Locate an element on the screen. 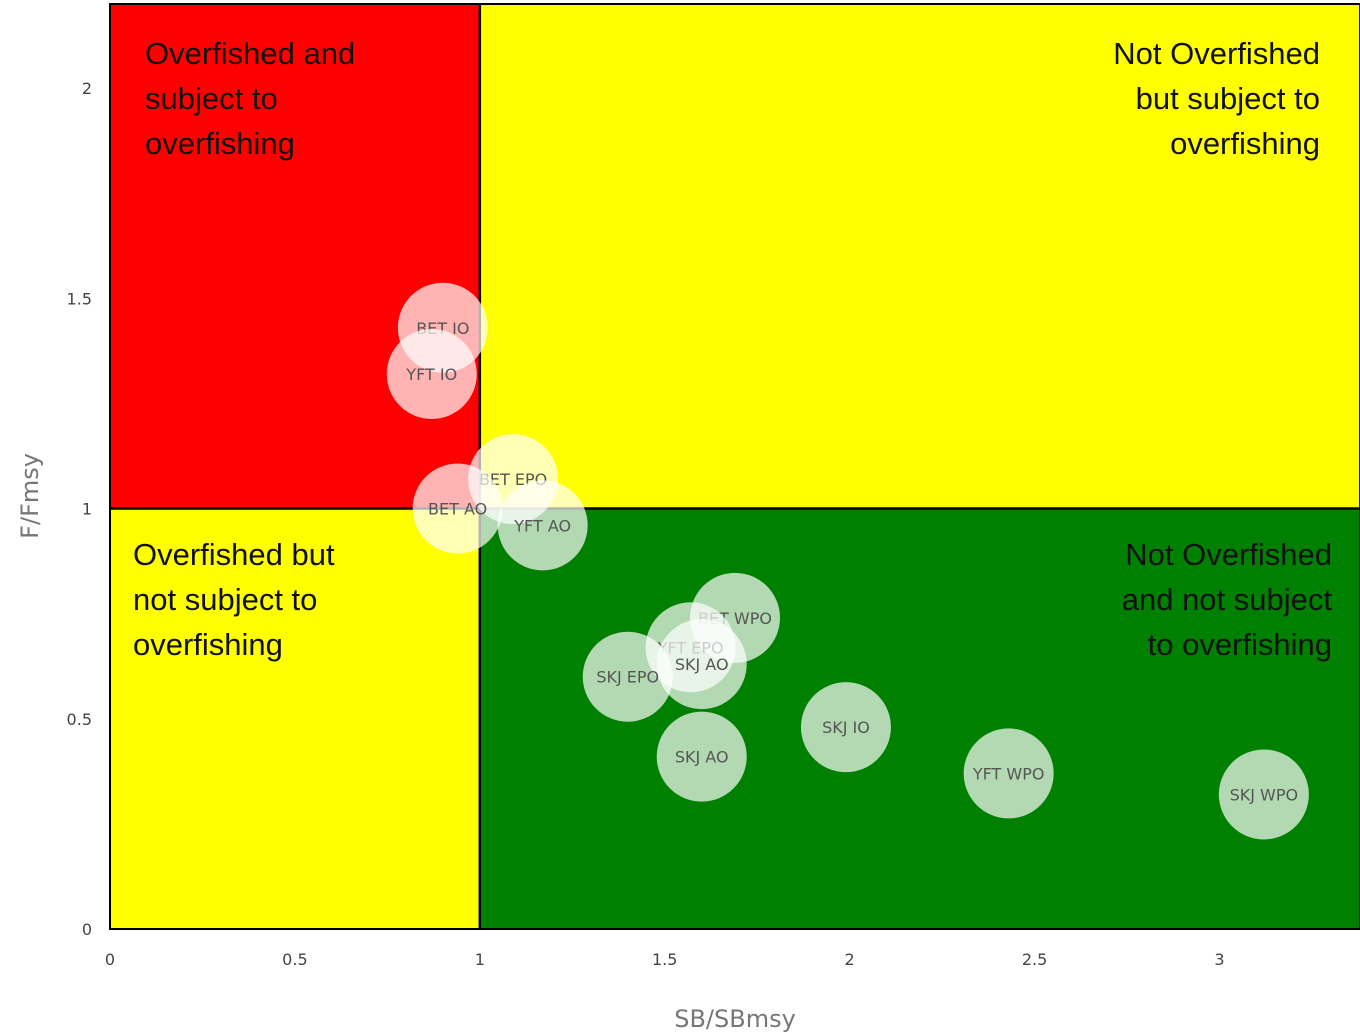 This screenshot has width=1360, height=1035. quadrant-label-line: not subject to is located at coordinates (225, 599).